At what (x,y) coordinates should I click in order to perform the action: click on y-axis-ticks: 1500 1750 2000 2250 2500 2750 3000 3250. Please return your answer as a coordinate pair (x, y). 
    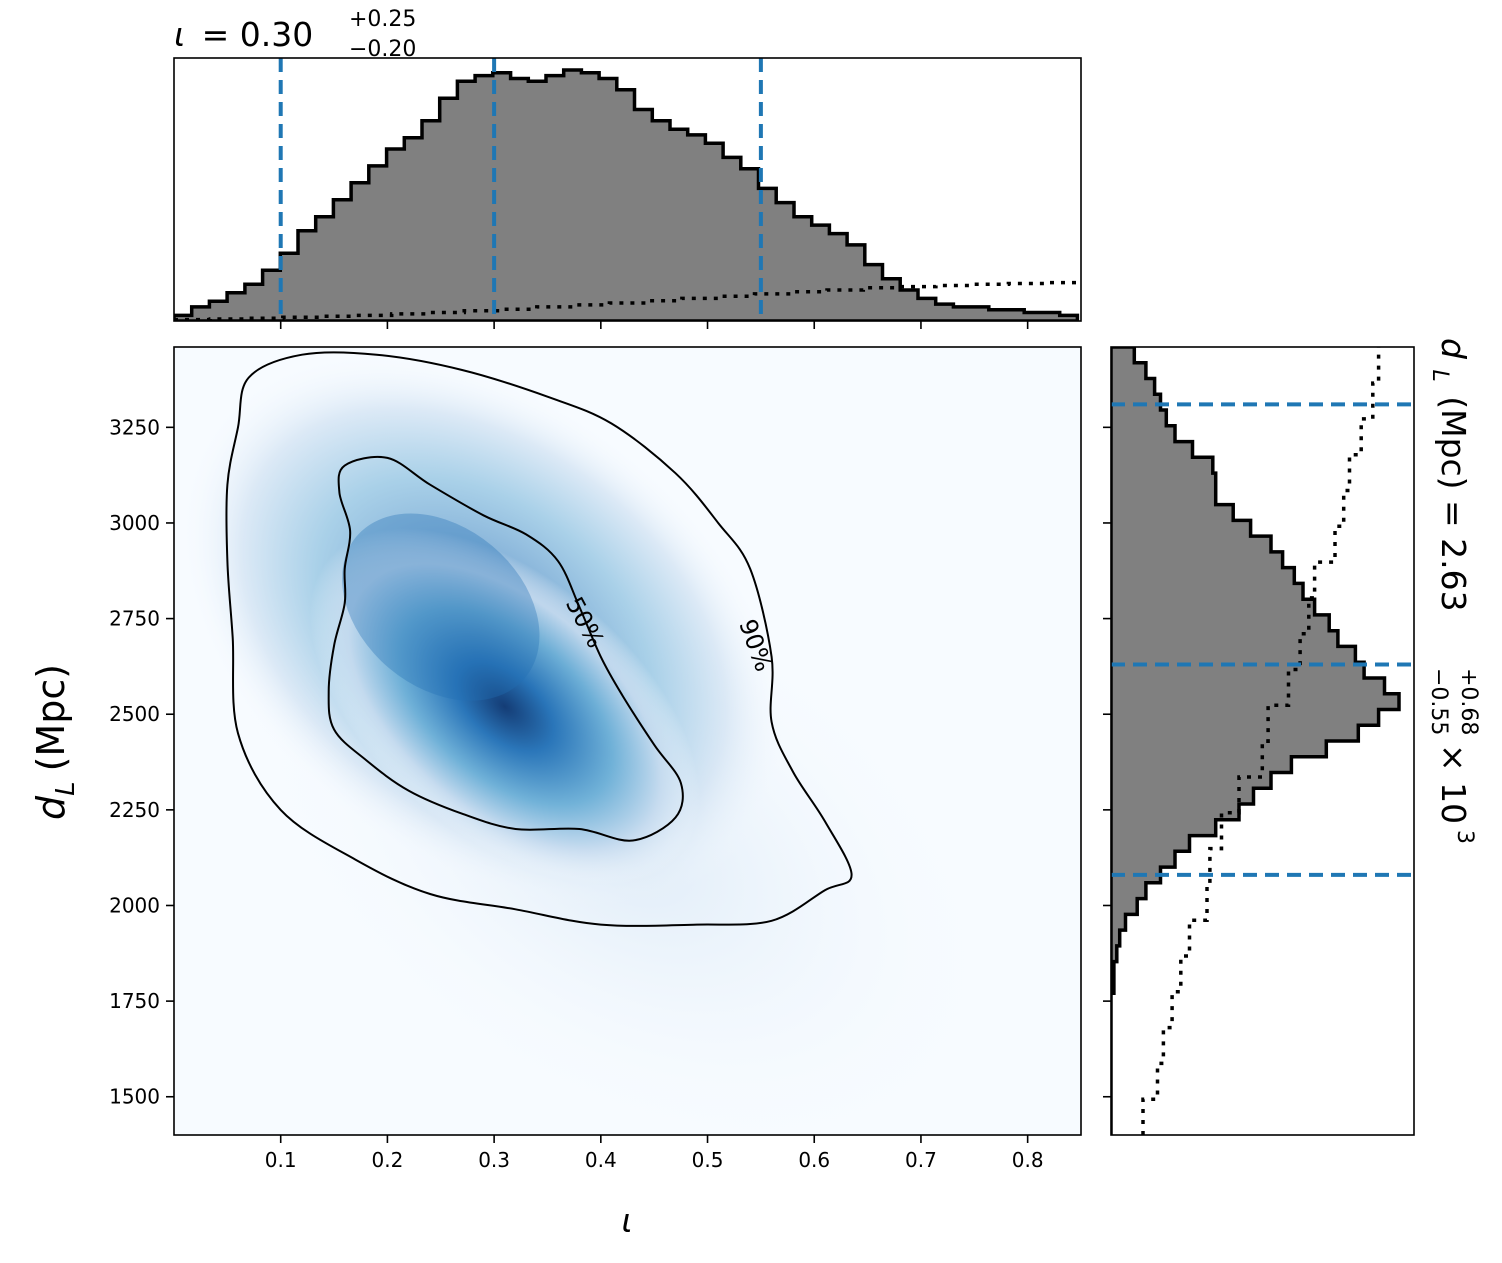
    Looking at the image, I should click on (141, 762).